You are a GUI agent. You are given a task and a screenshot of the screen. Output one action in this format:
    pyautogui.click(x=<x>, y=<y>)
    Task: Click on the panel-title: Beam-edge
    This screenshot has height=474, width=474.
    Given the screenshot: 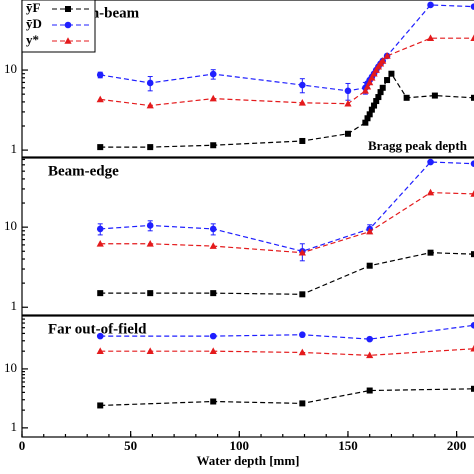 What is the action you would take?
    pyautogui.click(x=83, y=171)
    